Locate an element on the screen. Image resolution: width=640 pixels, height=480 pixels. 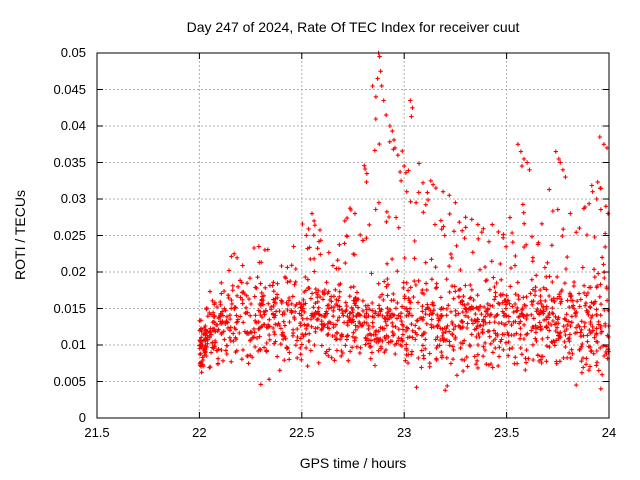
y-tick-label: 0.005 is located at coordinates (69, 381).